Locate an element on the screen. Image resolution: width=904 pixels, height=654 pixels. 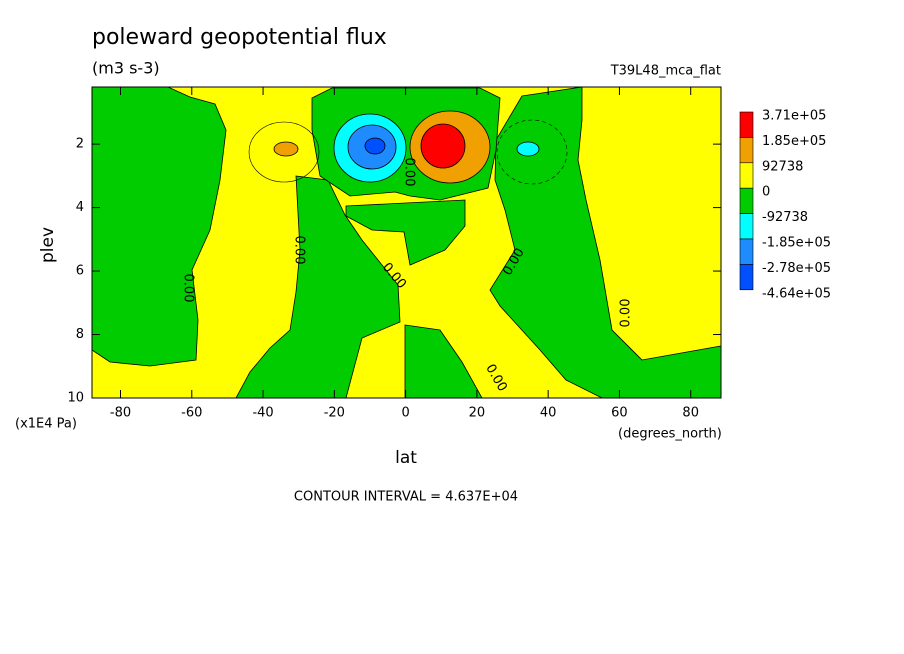
x-units: (degrees_north) is located at coordinates (670, 434).